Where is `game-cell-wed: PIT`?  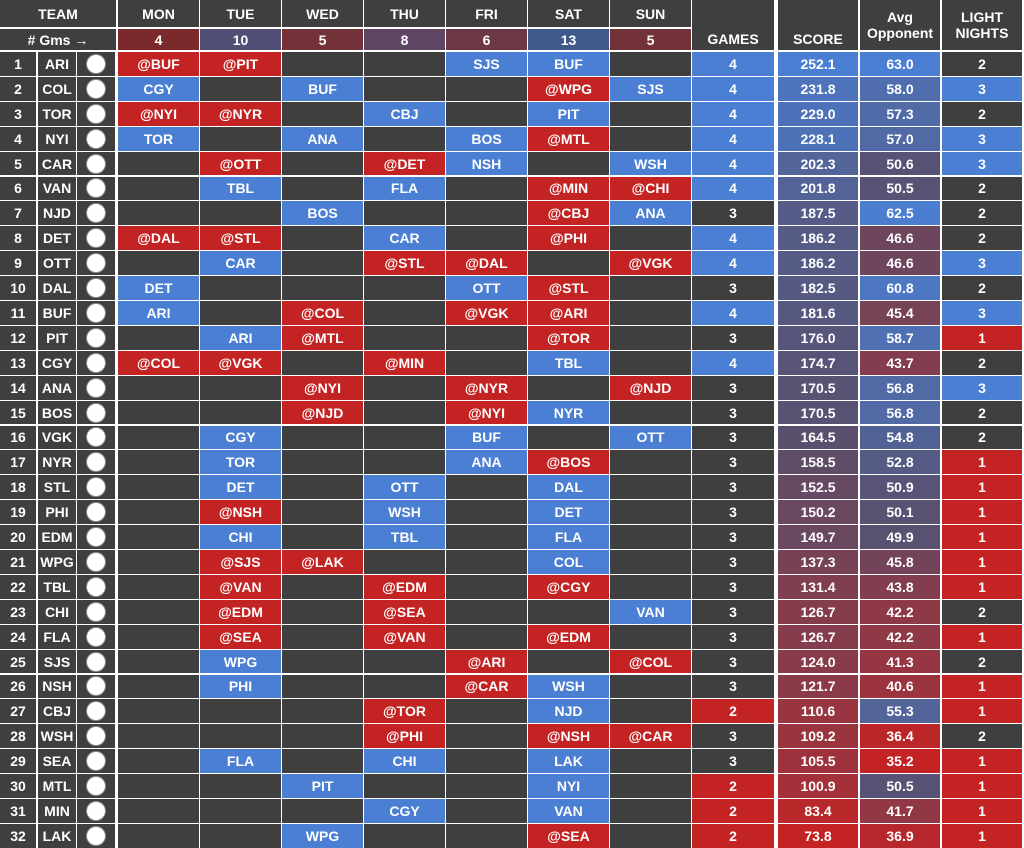 game-cell-wed: PIT is located at coordinates (322, 786).